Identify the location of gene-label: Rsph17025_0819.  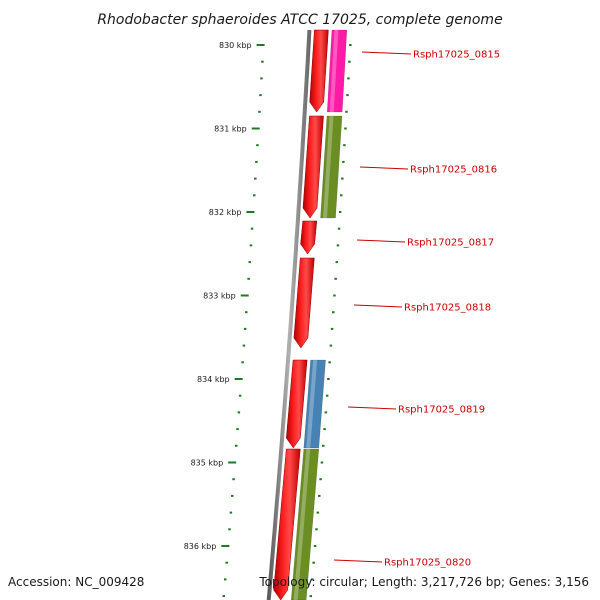
(441, 410).